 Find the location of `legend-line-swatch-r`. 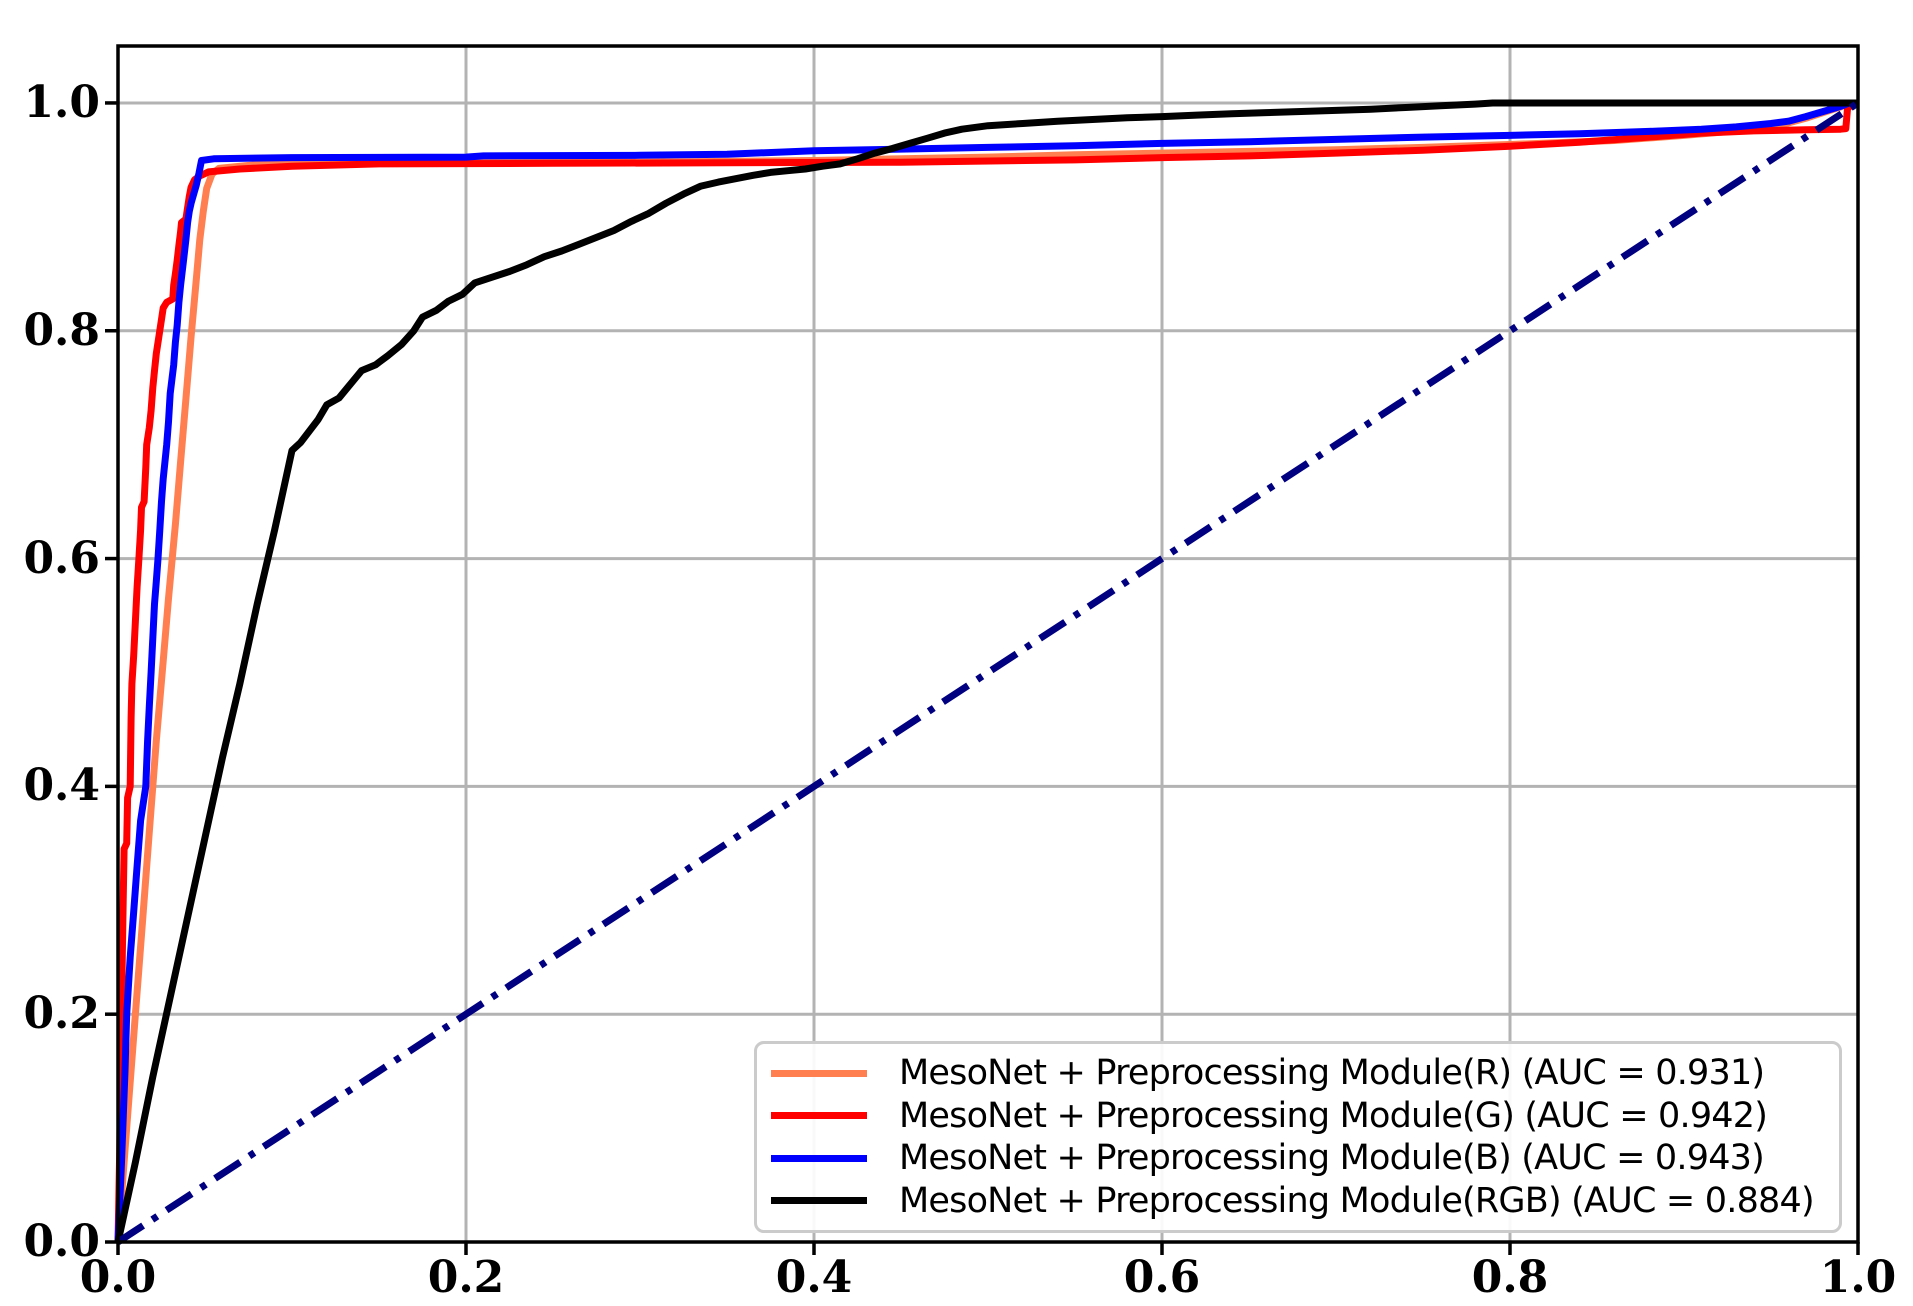

legend-line-swatch-r is located at coordinates (819, 1073).